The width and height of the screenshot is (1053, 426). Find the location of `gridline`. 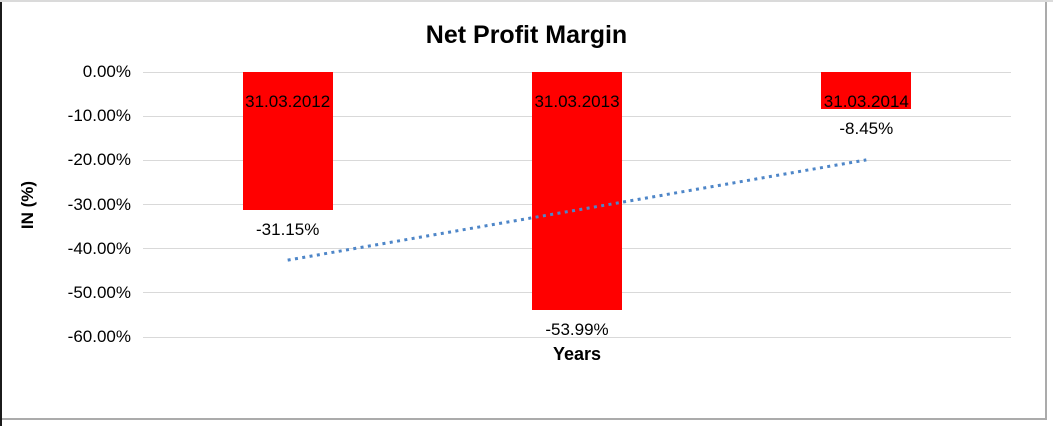

gridline is located at coordinates (577, 337).